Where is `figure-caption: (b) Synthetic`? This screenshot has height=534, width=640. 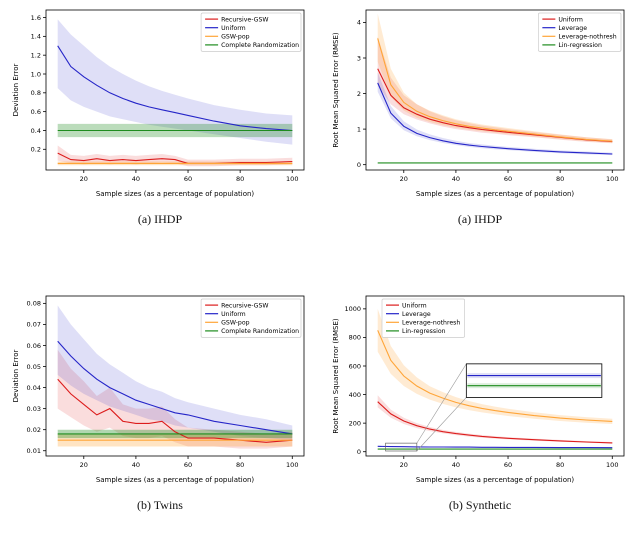
figure-caption: (b) Synthetic is located at coordinates (480, 505).